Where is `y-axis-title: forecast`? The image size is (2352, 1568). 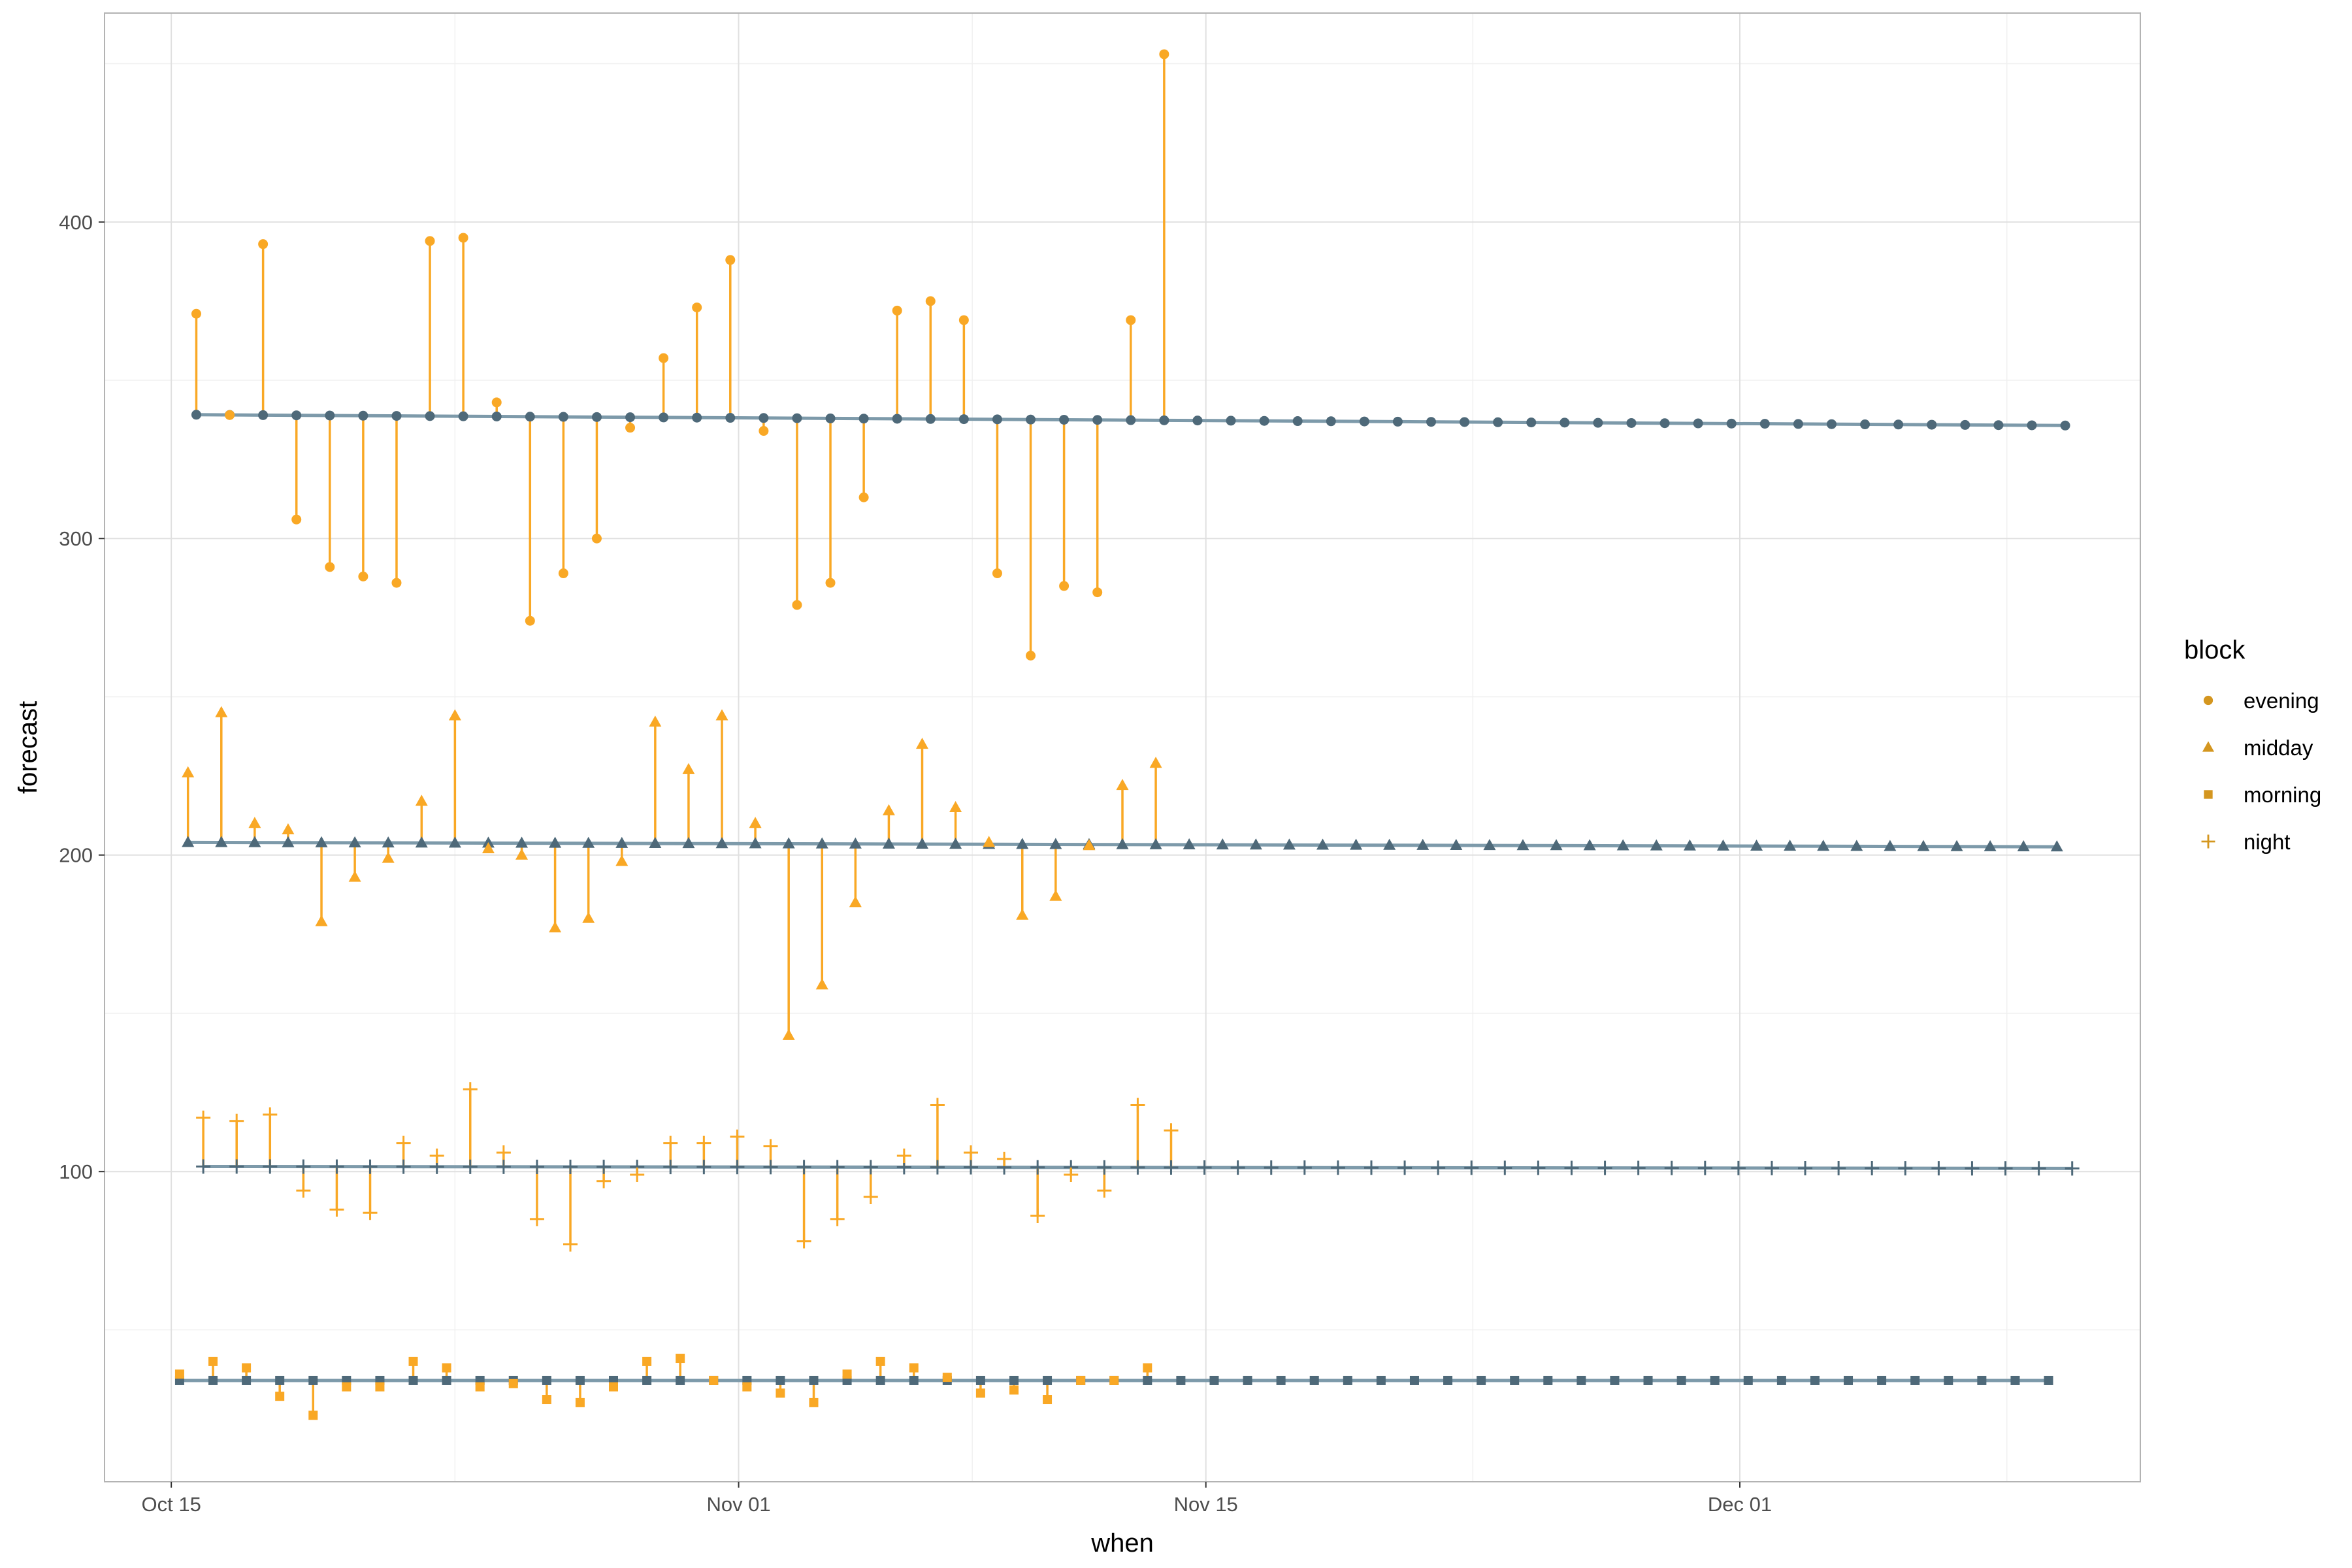
y-axis-title: forecast is located at coordinates (28, 747).